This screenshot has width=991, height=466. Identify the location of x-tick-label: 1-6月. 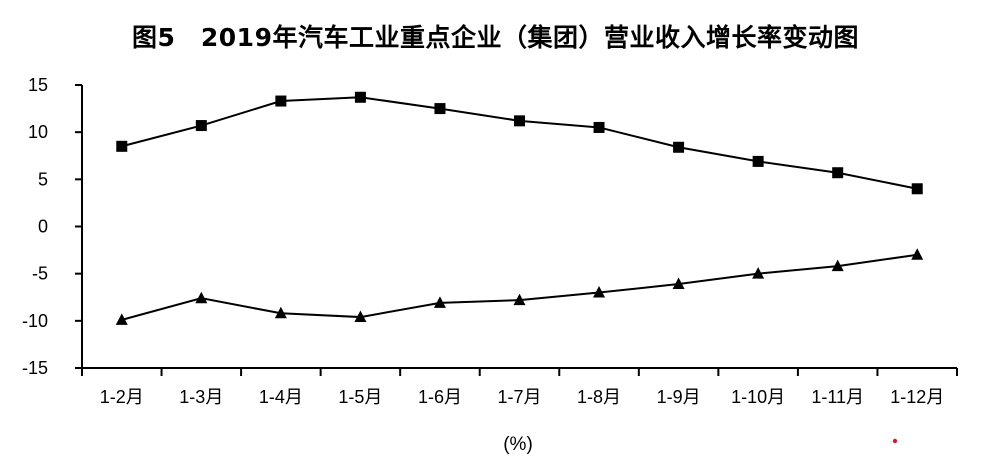
(440, 397).